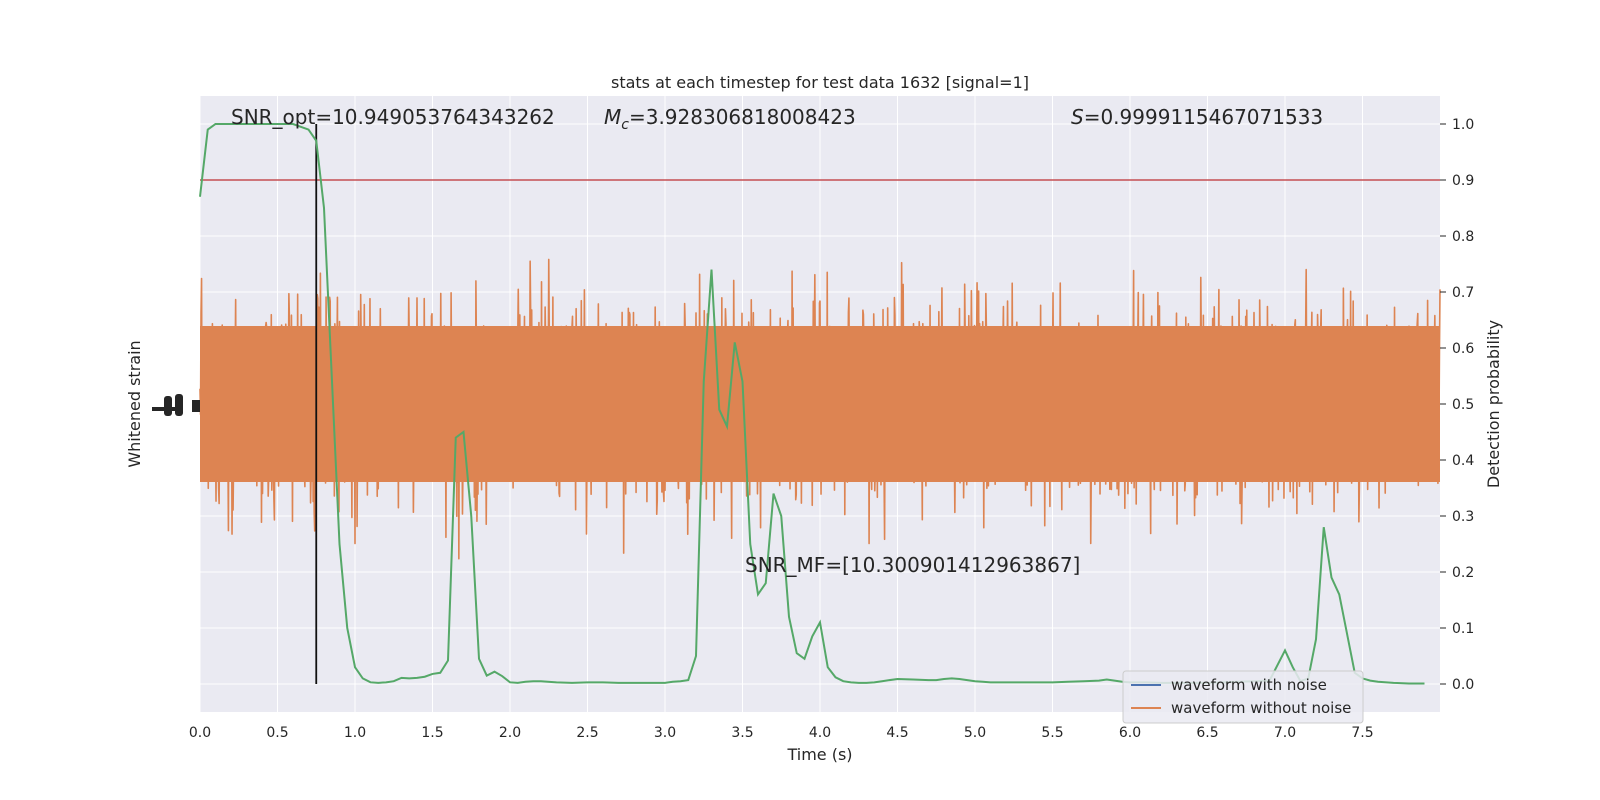 The width and height of the screenshot is (1600, 800). What do you see at coordinates (1130, 733) in the screenshot?
I see `x-tick-label: 6.0` at bounding box center [1130, 733].